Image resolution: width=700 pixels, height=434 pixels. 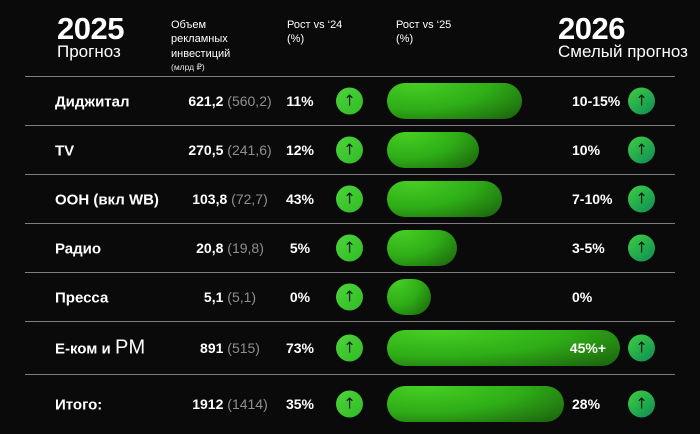 I want to click on investment-value: 1912 (1414), so click(x=230, y=404).